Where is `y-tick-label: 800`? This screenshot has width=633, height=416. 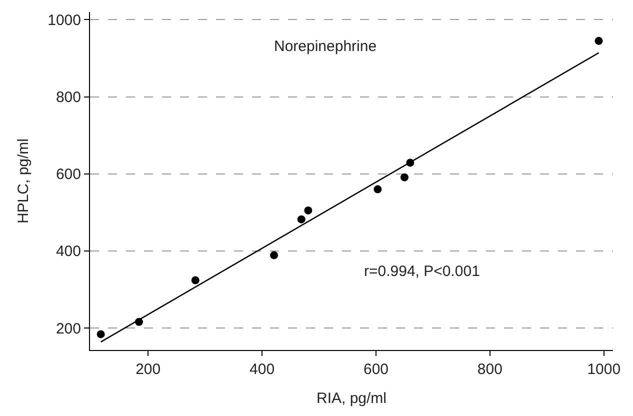 y-tick-label: 800 is located at coordinates (68, 97).